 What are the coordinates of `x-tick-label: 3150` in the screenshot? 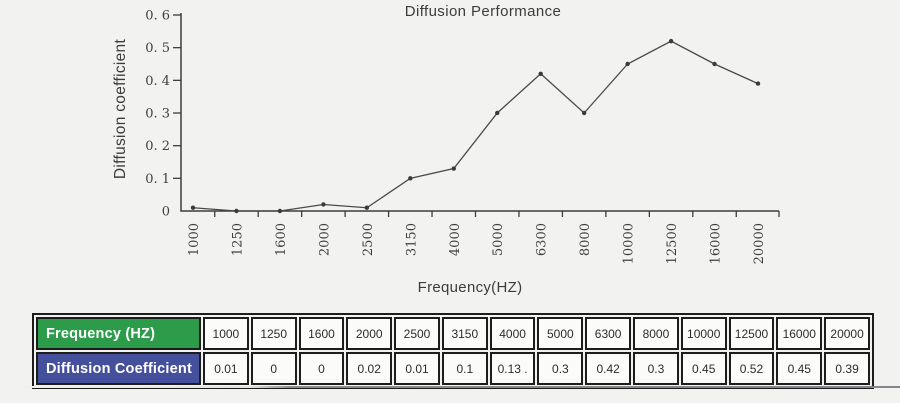 It's located at (411, 239).